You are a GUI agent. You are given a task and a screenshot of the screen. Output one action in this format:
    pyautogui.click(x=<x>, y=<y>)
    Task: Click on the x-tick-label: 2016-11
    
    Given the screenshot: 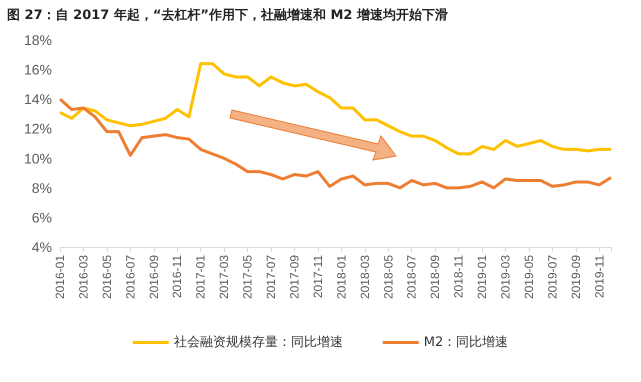 What is the action you would take?
    pyautogui.click(x=177, y=276)
    